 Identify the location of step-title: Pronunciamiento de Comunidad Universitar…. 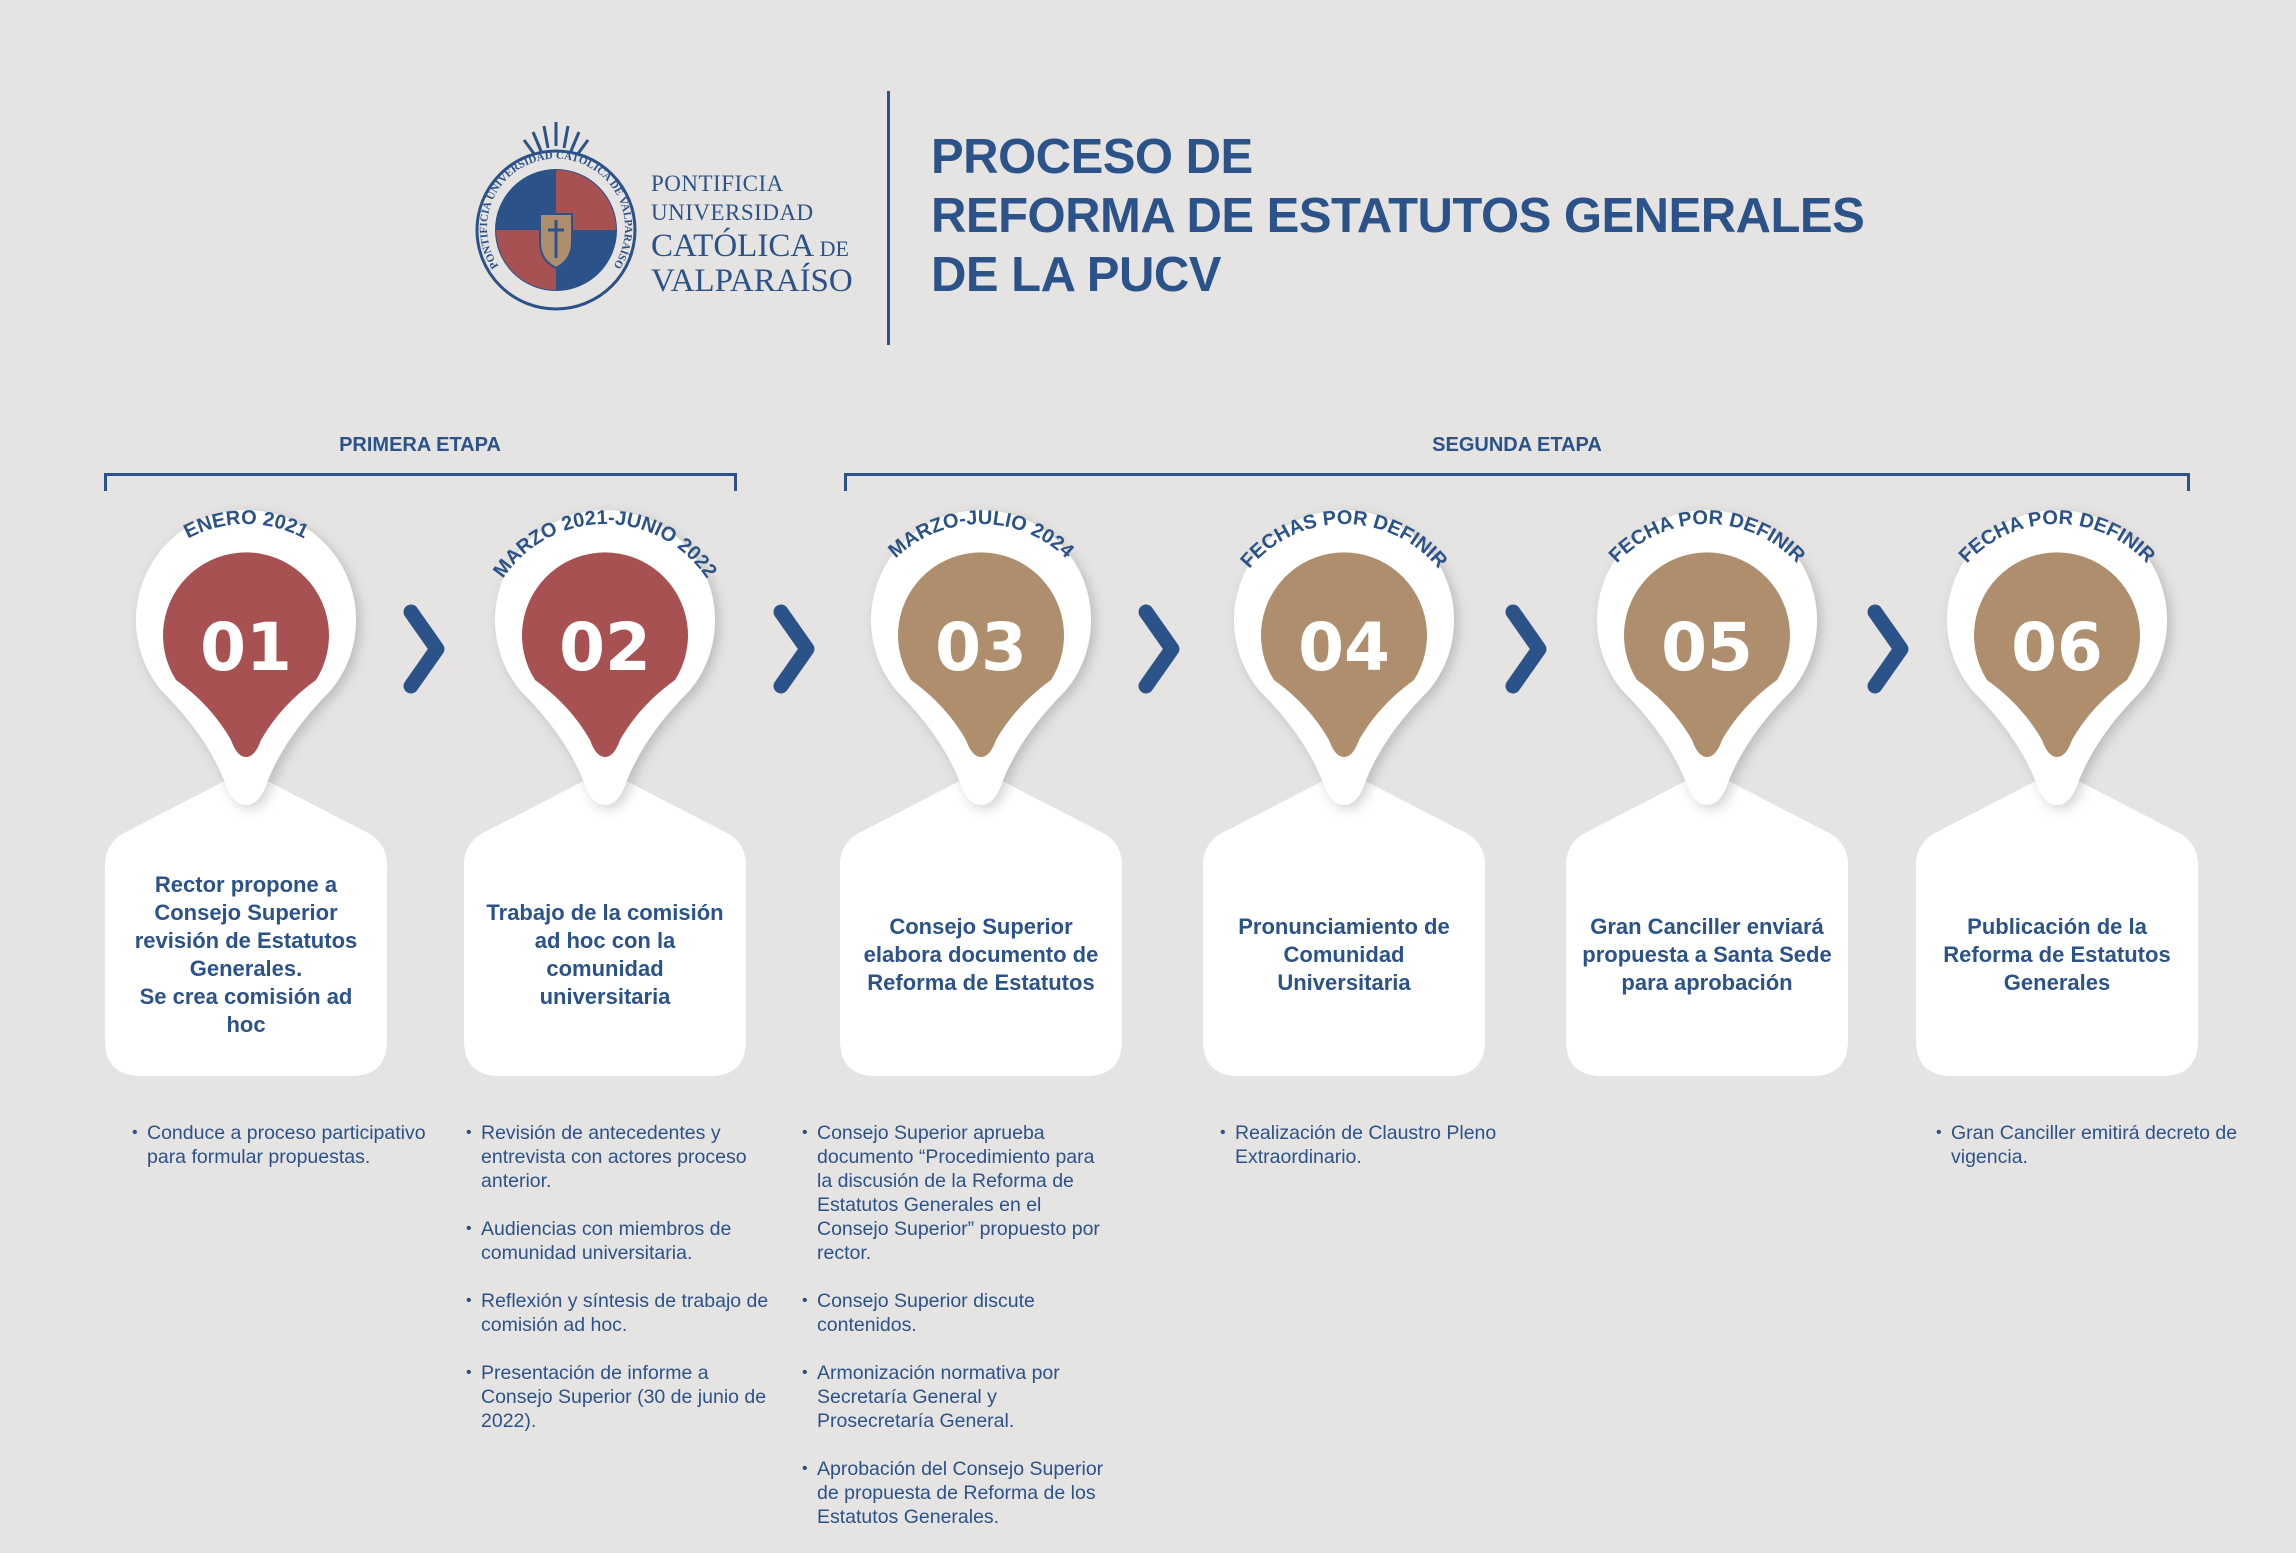
(1344, 955).